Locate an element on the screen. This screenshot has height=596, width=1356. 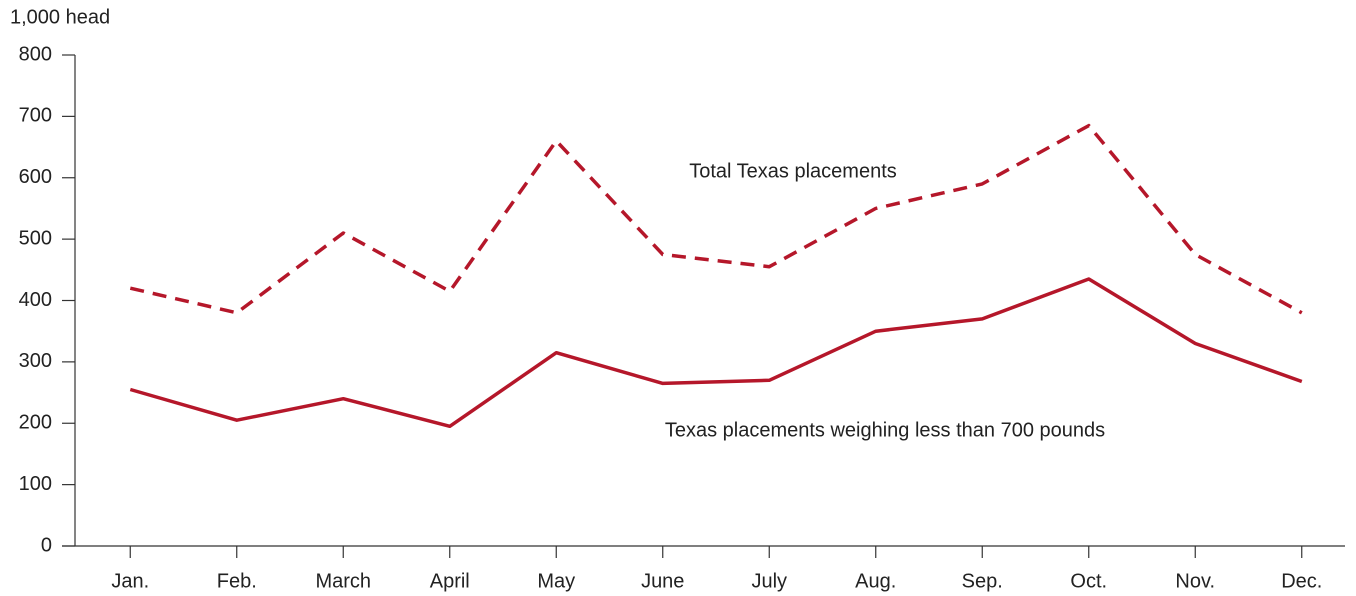
x-tick-label: Sep. is located at coordinates (982, 581).